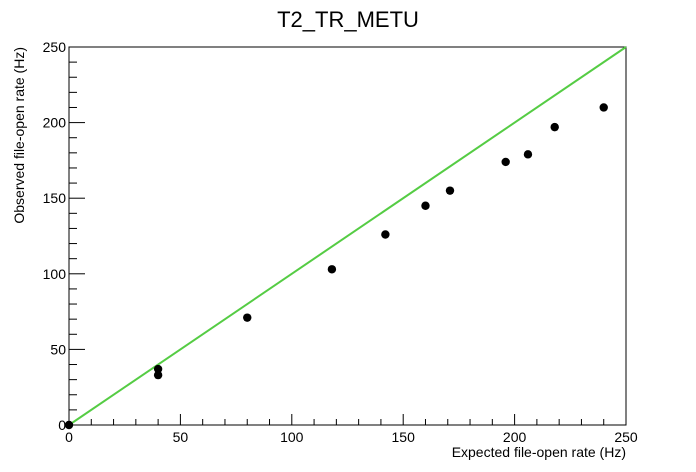 This screenshot has width=696, height=472. What do you see at coordinates (55, 274) in the screenshot?
I see `y-tick-label: 100` at bounding box center [55, 274].